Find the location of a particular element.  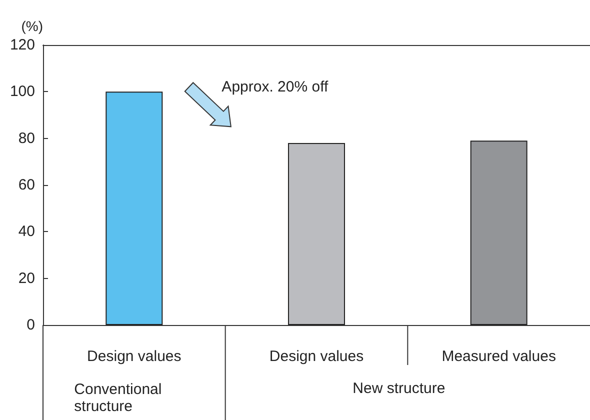

y-tick-label: 60 is located at coordinates (26, 185).